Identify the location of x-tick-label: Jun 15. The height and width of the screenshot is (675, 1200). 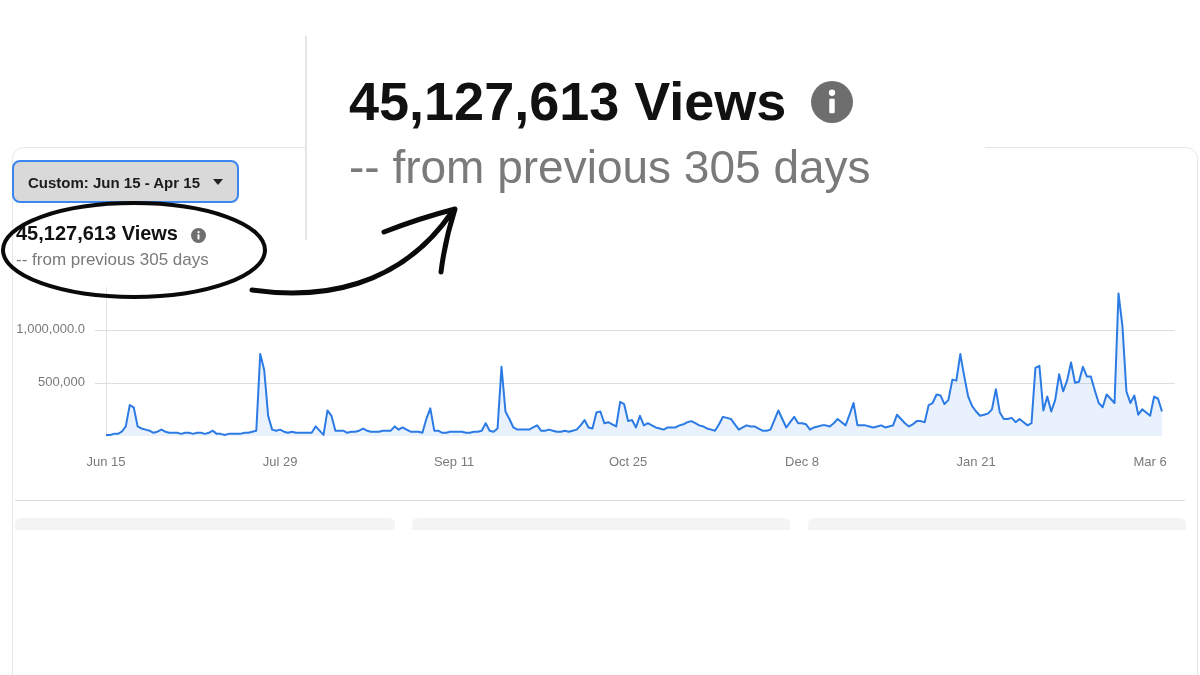
(106, 462).